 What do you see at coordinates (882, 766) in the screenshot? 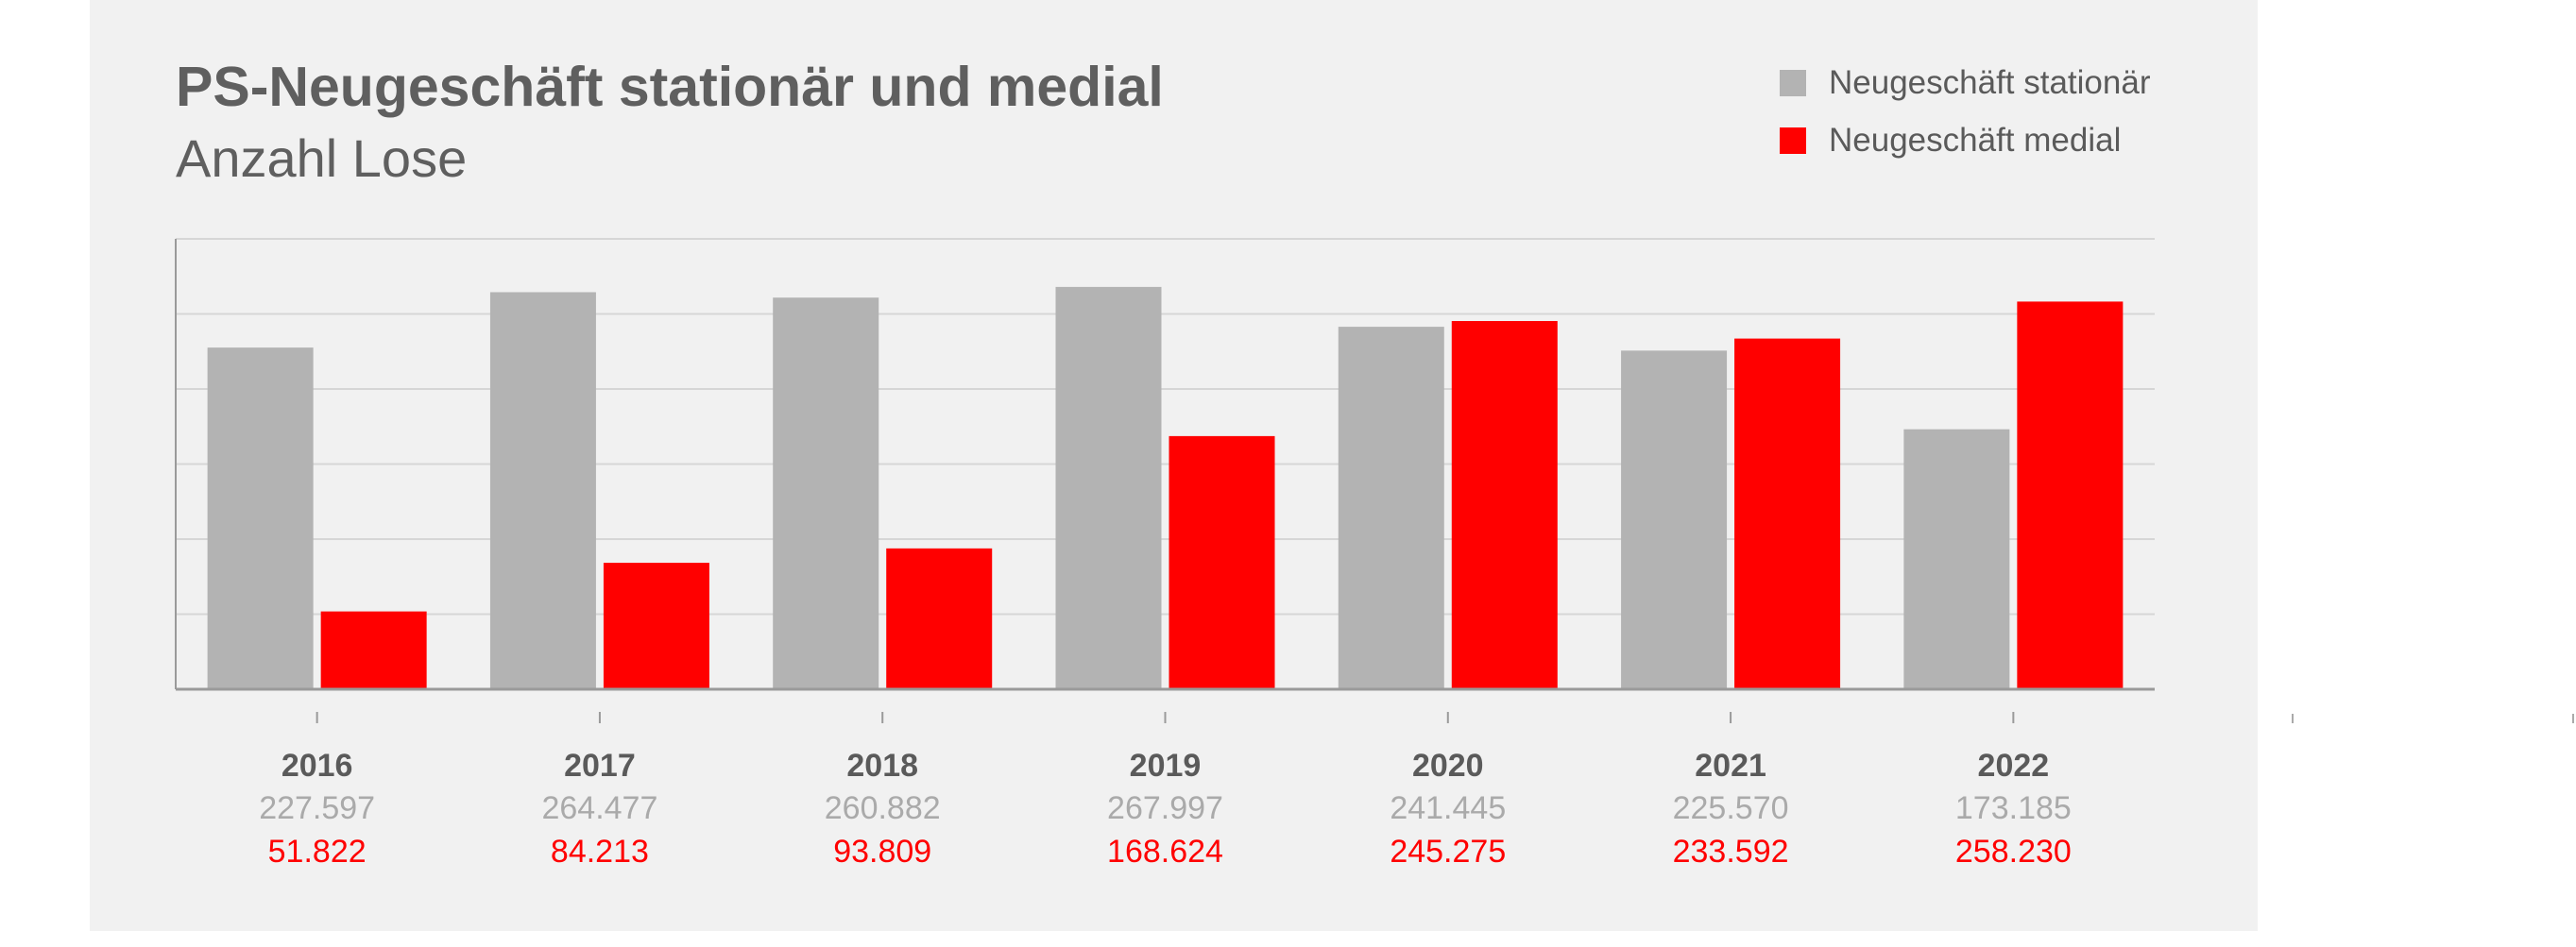
I see `x-tick-label-2018: 2018` at bounding box center [882, 766].